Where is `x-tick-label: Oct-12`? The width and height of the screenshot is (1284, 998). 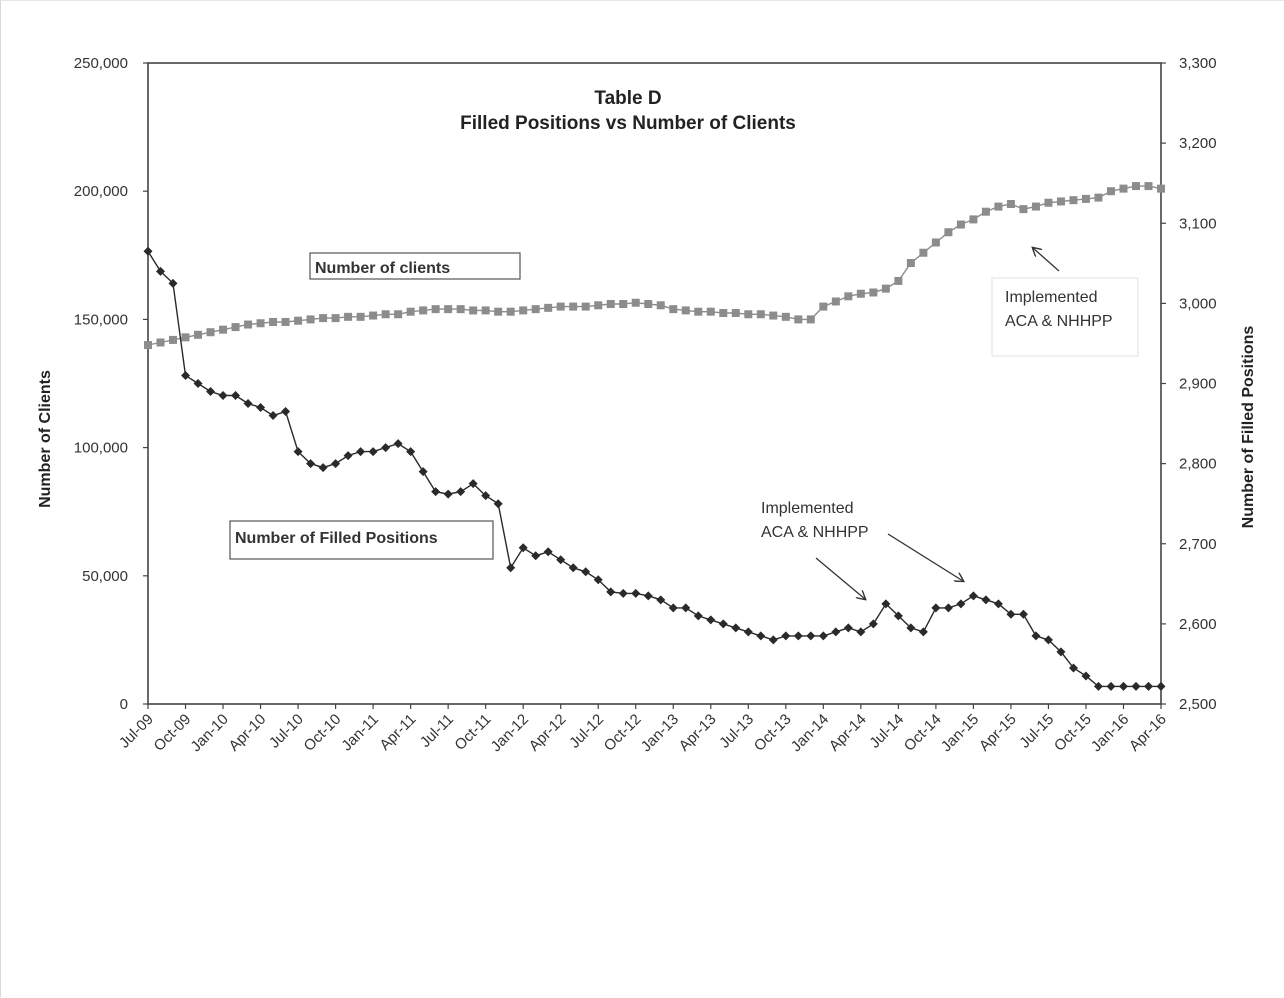
x-tick-label: Oct-12 is located at coordinates (623, 733).